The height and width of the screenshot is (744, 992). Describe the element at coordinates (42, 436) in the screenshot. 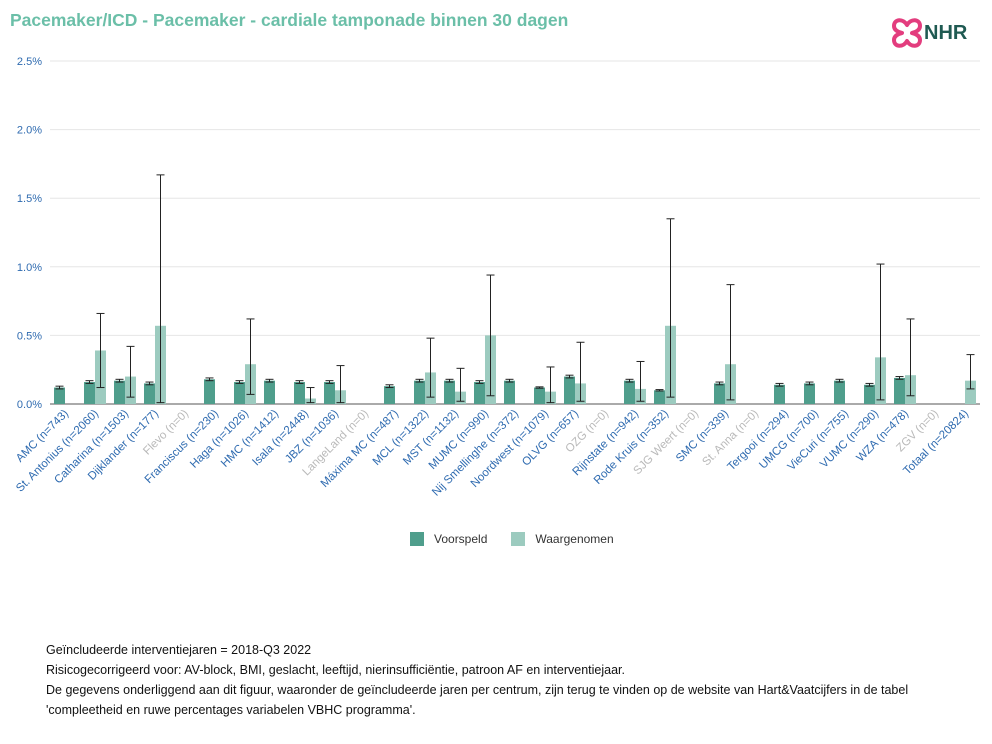

I see `x-tick-label: AMC (n=743)` at that location.